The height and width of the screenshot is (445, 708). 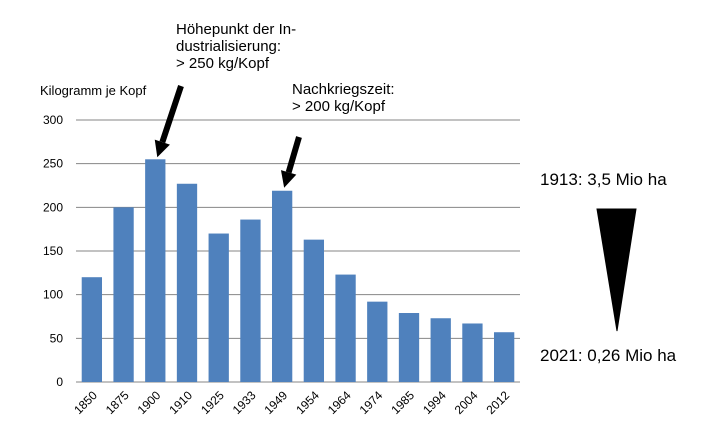 I want to click on annotation-line: > 250 kg/Kopf, so click(x=222, y=63).